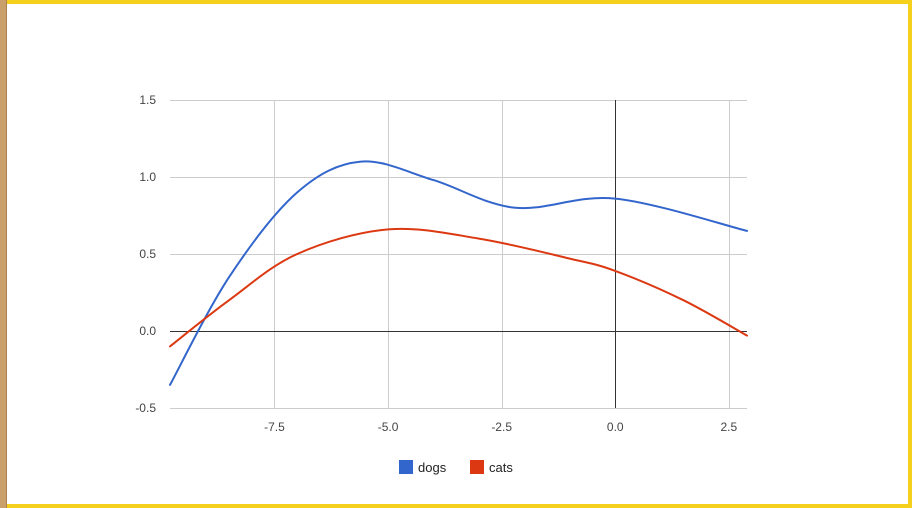  I want to click on legend-item-cats: cats, so click(491, 467).